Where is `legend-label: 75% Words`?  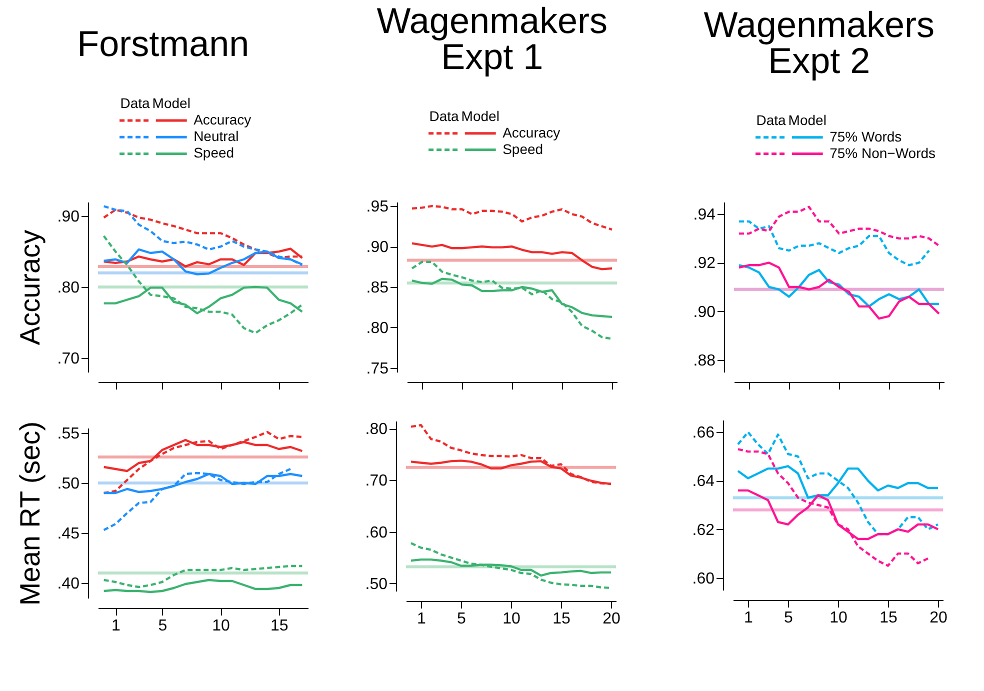 legend-label: 75% Words is located at coordinates (865, 136).